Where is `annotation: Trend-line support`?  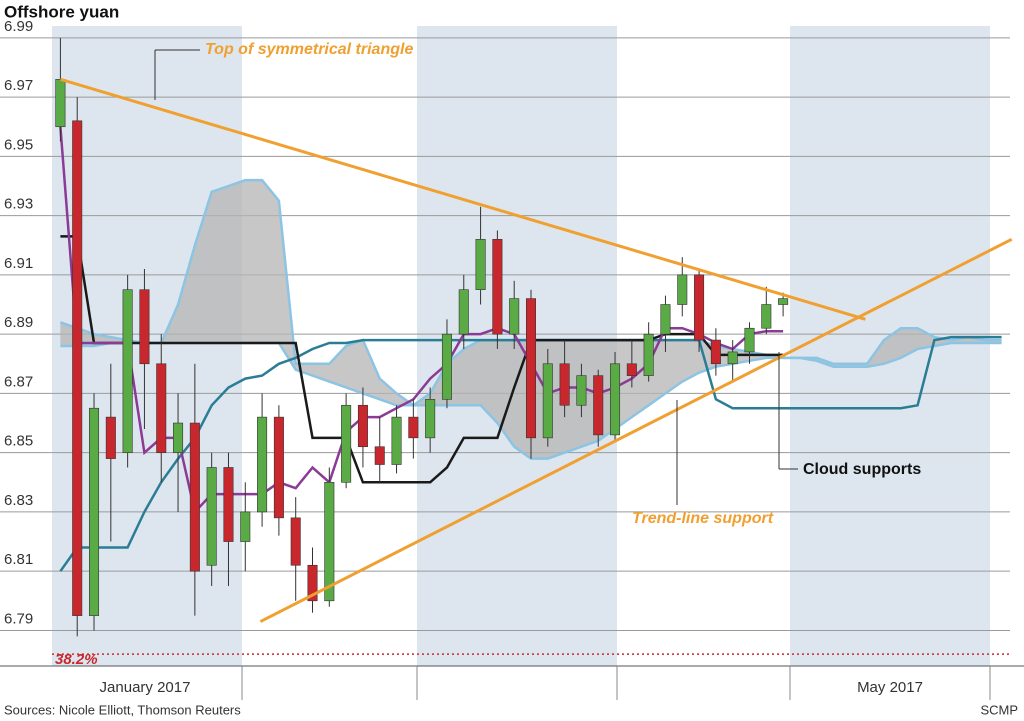 annotation: Trend-line support is located at coordinates (703, 518).